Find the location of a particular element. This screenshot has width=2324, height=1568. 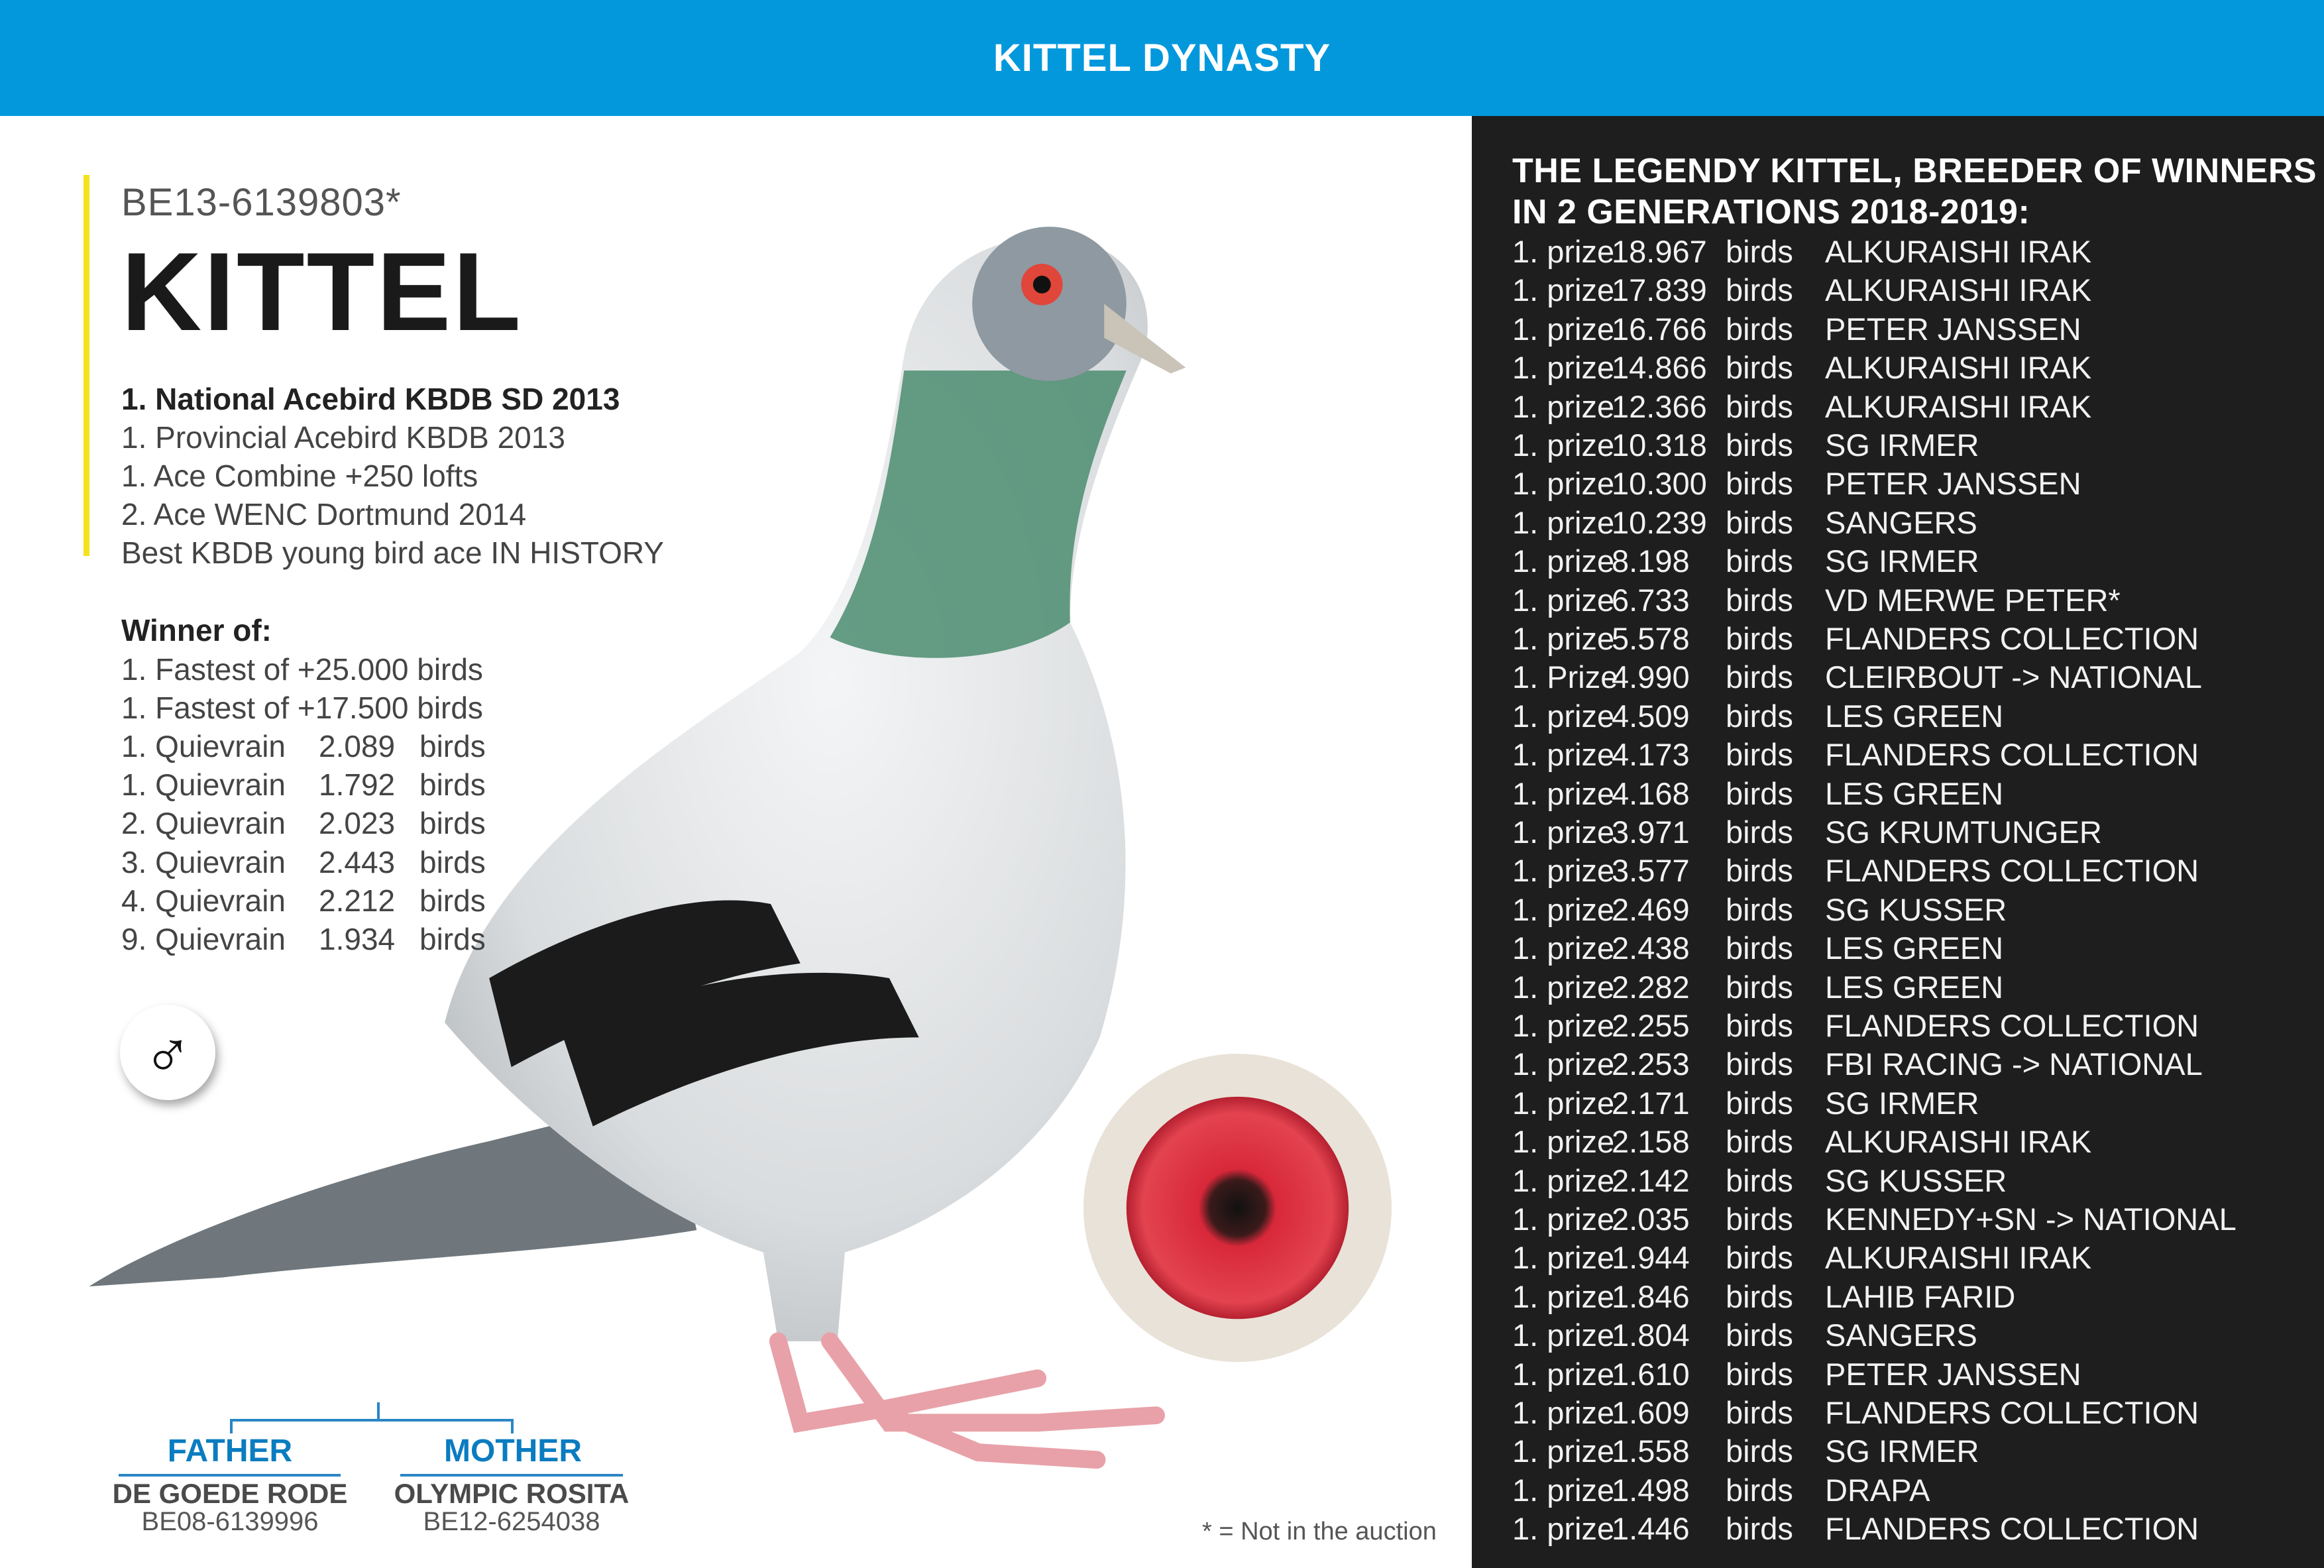

bird-count: 1.498 is located at coordinates (1651, 1490).